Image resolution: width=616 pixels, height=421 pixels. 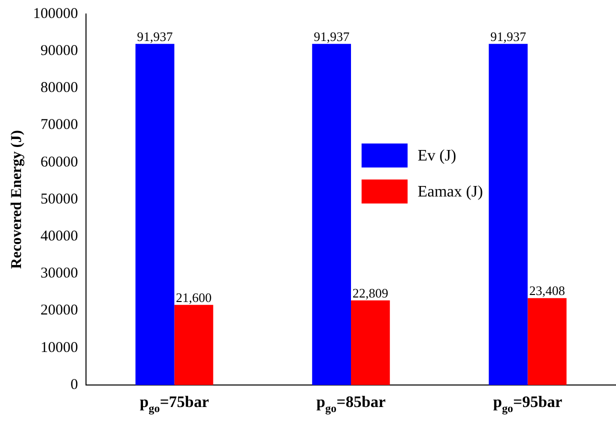 What do you see at coordinates (59, 310) in the screenshot?
I see `y-tick-label: 20000` at bounding box center [59, 310].